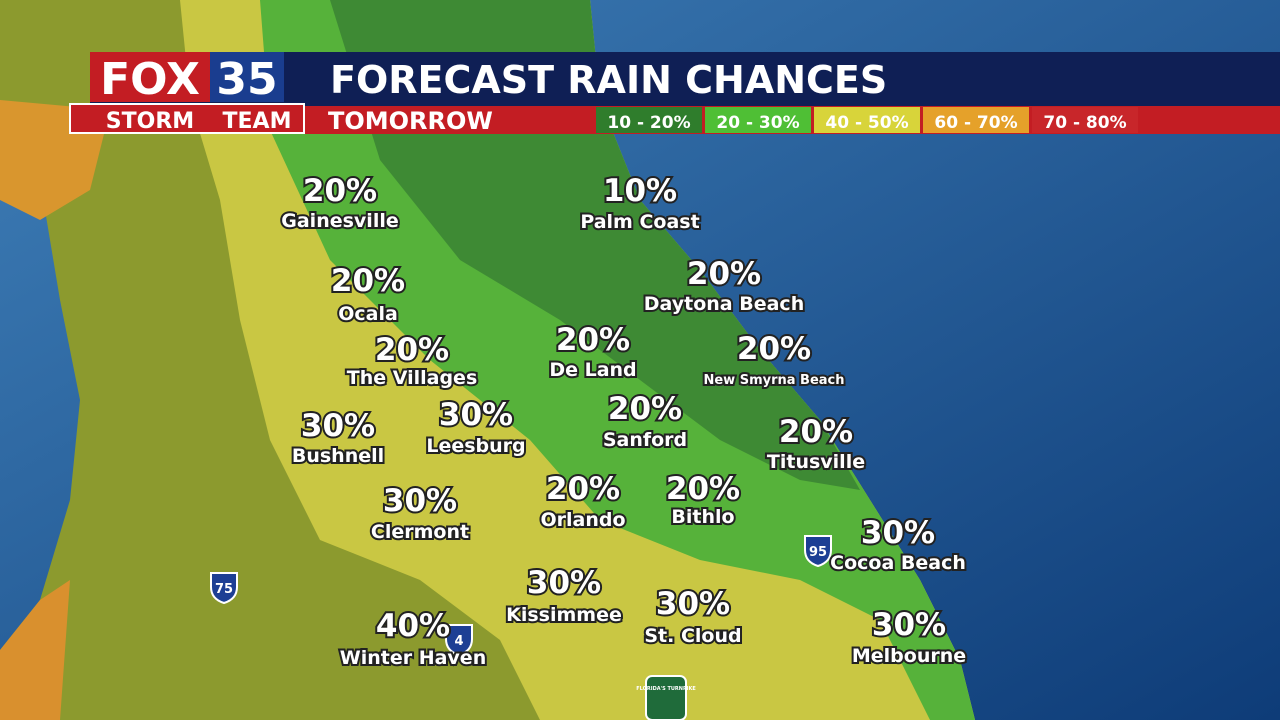 The width and height of the screenshot is (1280, 724). What do you see at coordinates (368, 314) in the screenshot?
I see `city-name: Ocala` at bounding box center [368, 314].